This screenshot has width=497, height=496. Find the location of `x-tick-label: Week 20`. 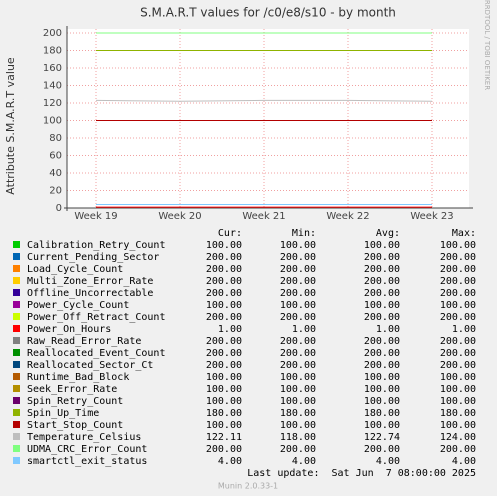

x-tick-label: Week 20 is located at coordinates (179, 216).